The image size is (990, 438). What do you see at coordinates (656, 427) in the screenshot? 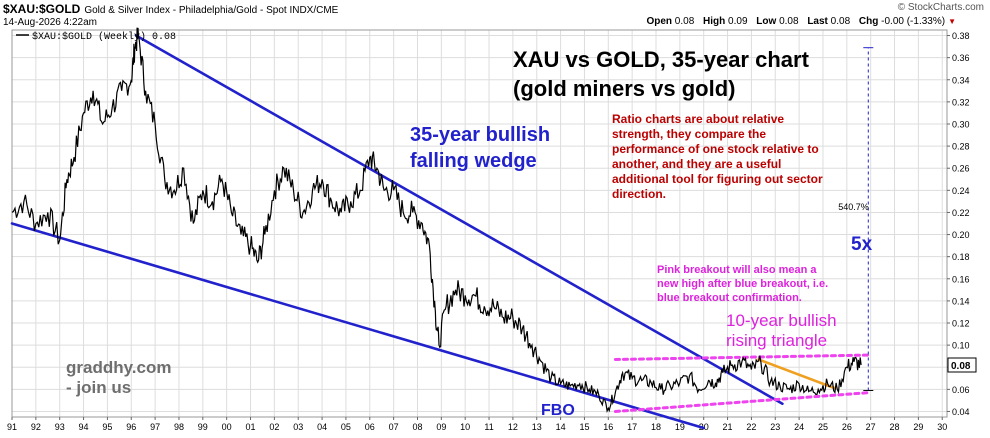
I see `x-tick-label: 18` at bounding box center [656, 427].